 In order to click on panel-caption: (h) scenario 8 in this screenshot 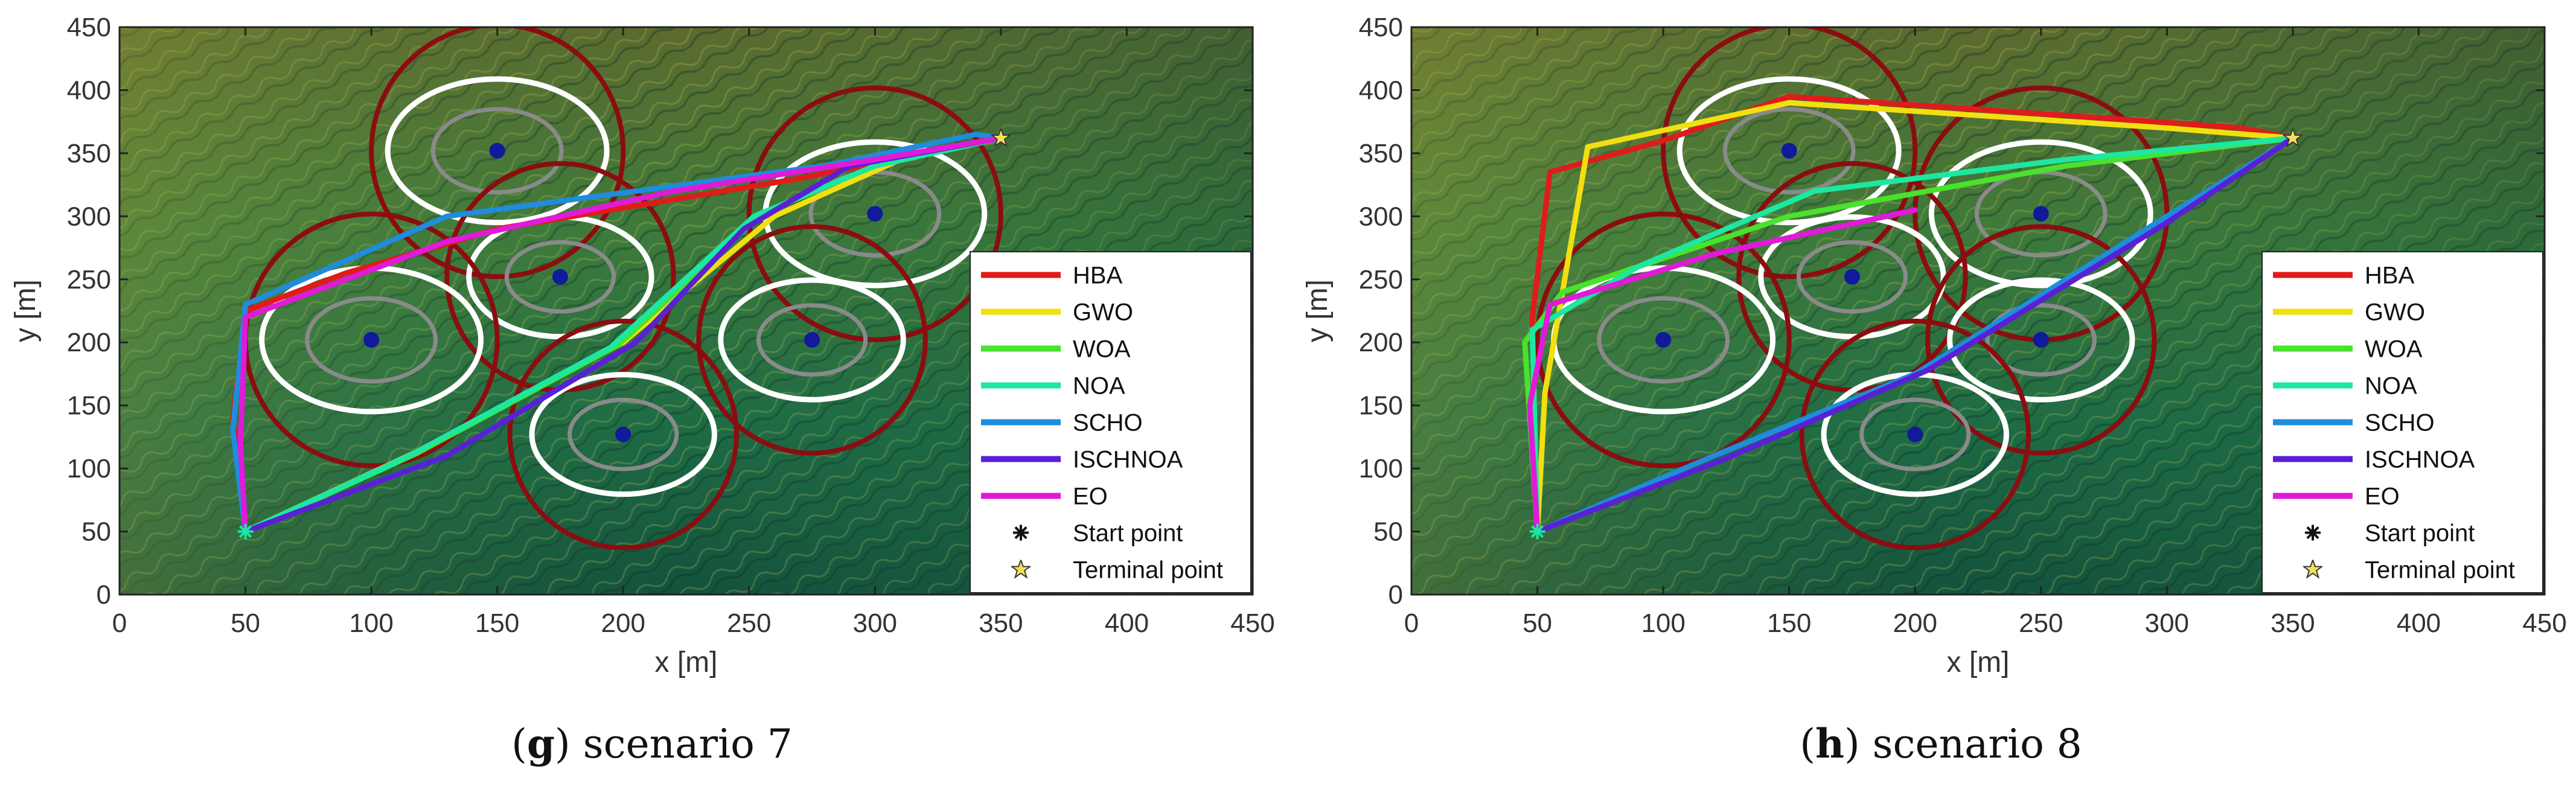, I will do `click(1941, 744)`.